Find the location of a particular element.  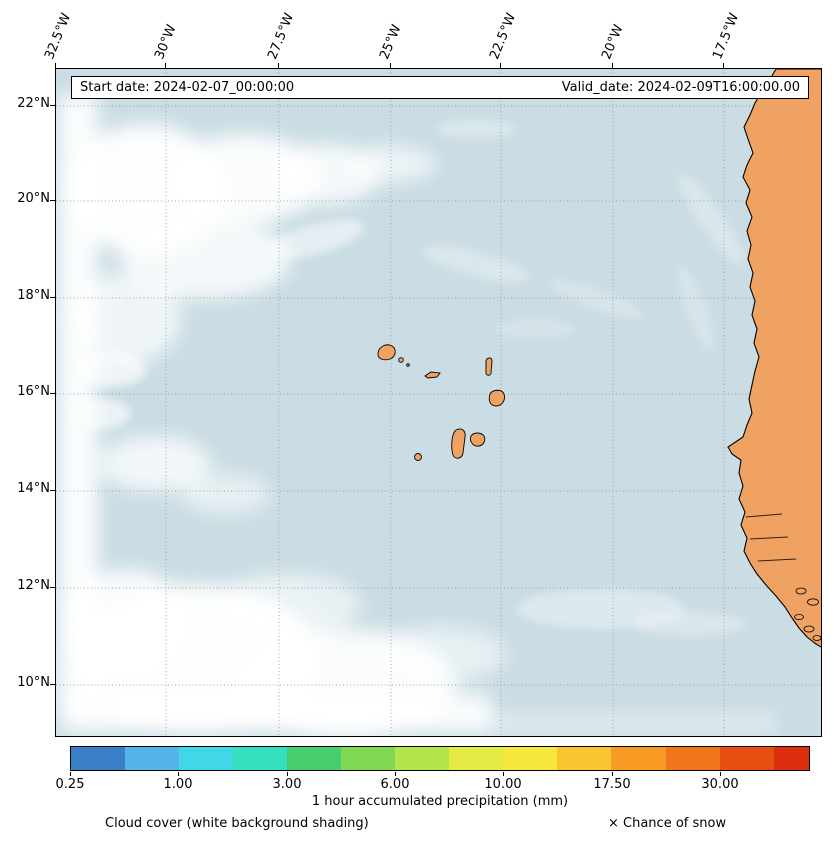

snow-legend: × Chance of snow is located at coordinates (667, 823).